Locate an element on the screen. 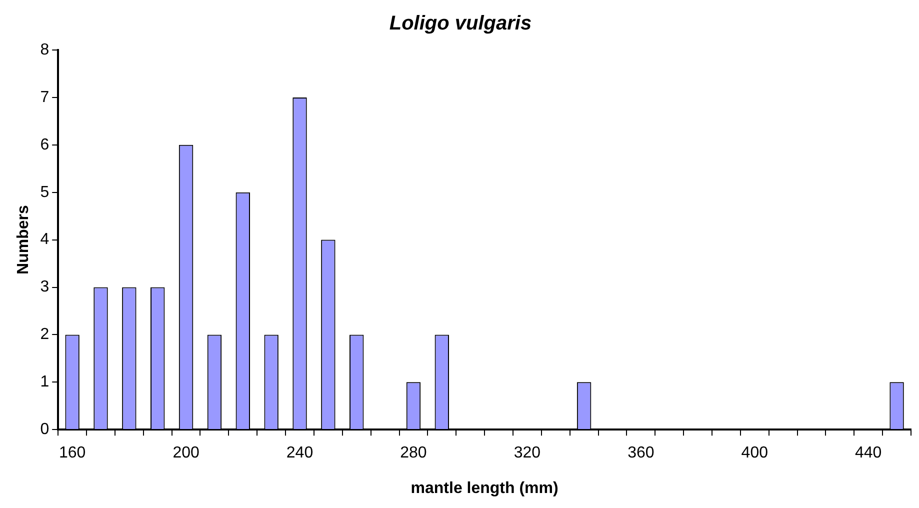  y-tick-label: 2 is located at coordinates (45, 335).